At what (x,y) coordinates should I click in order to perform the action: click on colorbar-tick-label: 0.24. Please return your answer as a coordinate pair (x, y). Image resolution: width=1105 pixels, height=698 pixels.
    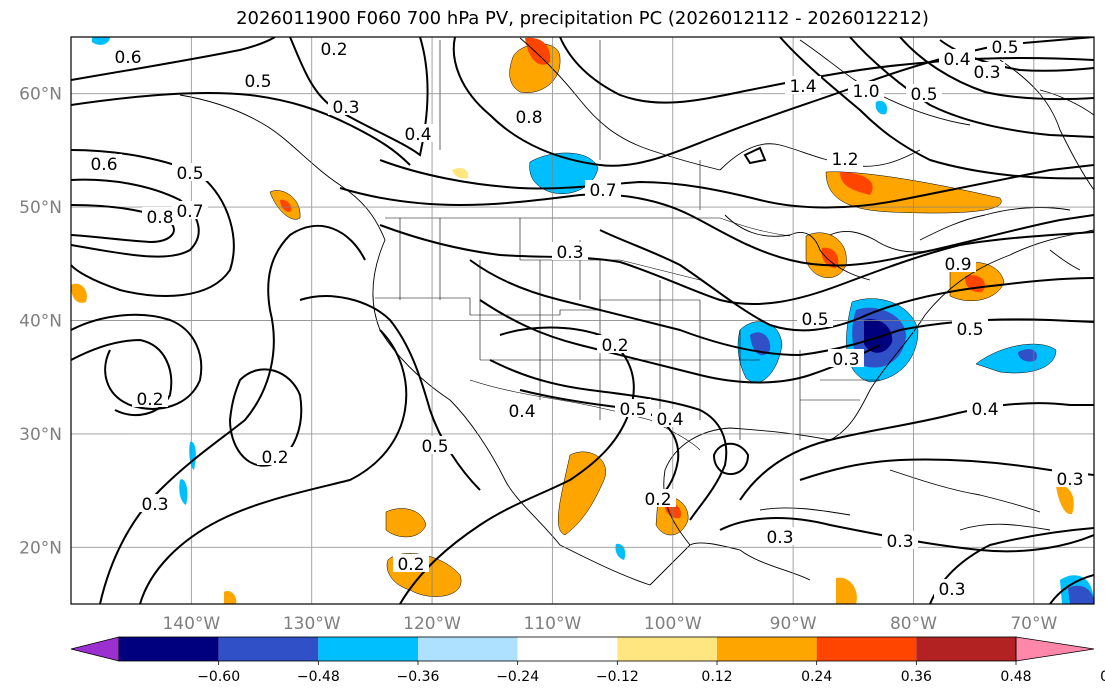
    Looking at the image, I should click on (816, 677).